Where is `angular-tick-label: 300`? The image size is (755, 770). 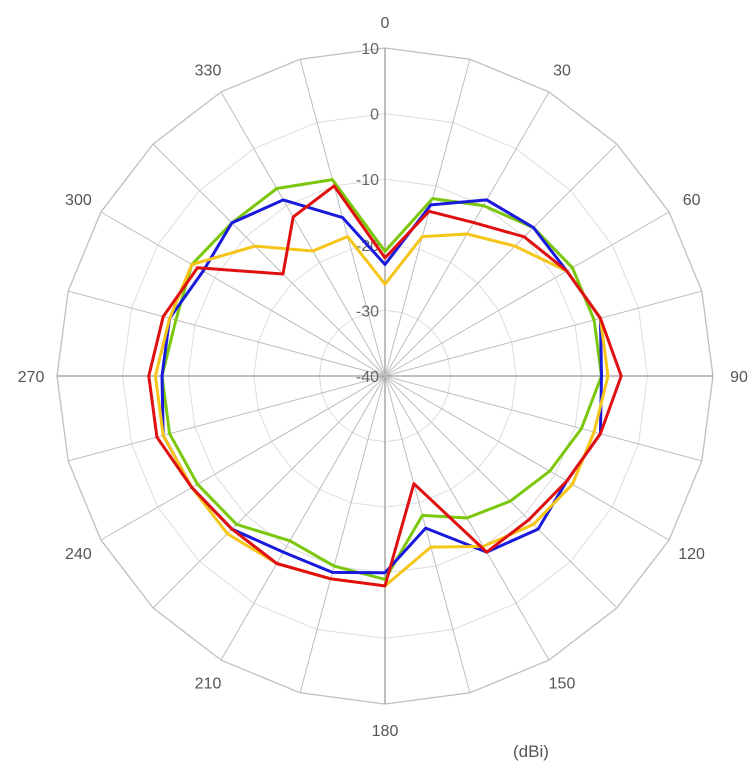 angular-tick-label: 300 is located at coordinates (78, 200).